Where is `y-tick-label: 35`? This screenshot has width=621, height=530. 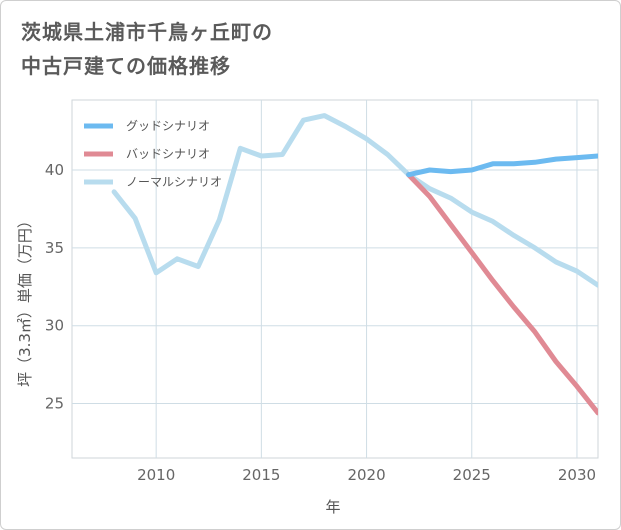 y-tick-label: 35 is located at coordinates (54, 248).